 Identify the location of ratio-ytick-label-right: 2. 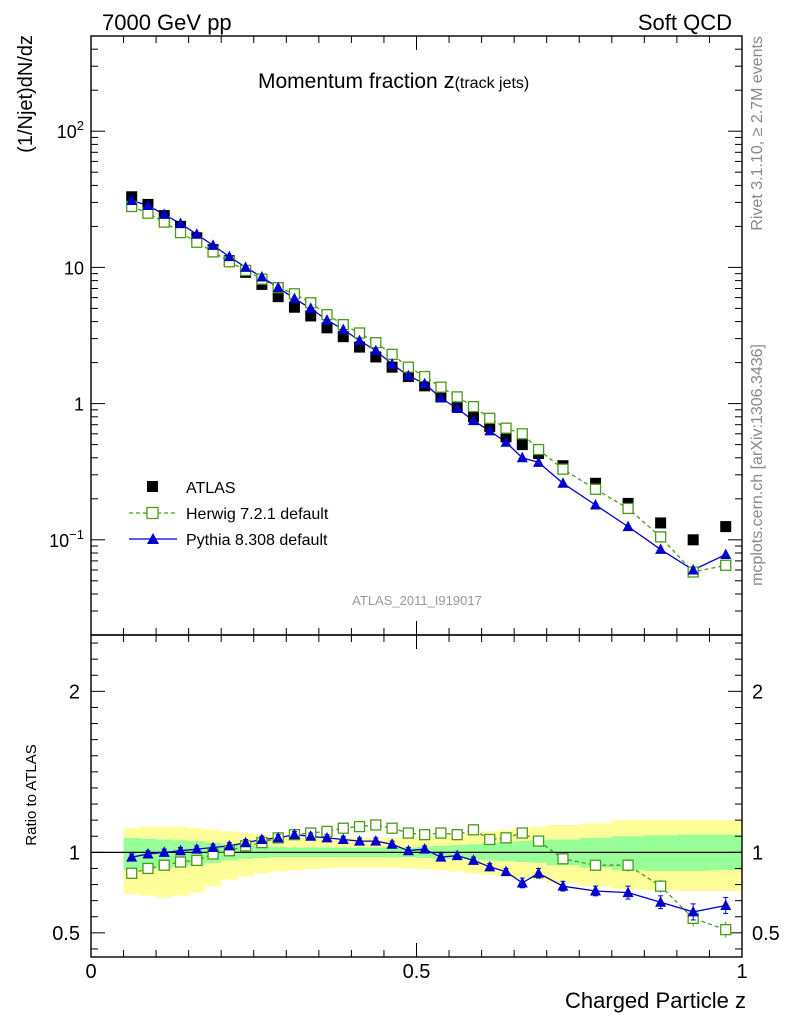
(757, 692).